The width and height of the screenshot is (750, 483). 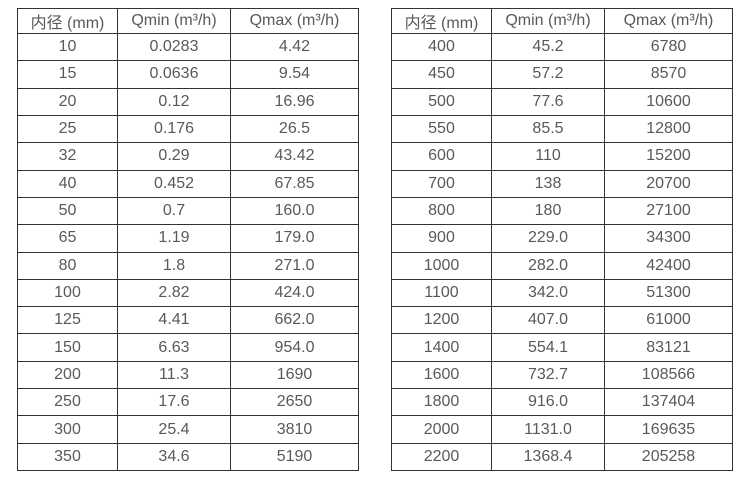 What do you see at coordinates (441, 238) in the screenshot?
I see `cell-diameter: 900` at bounding box center [441, 238].